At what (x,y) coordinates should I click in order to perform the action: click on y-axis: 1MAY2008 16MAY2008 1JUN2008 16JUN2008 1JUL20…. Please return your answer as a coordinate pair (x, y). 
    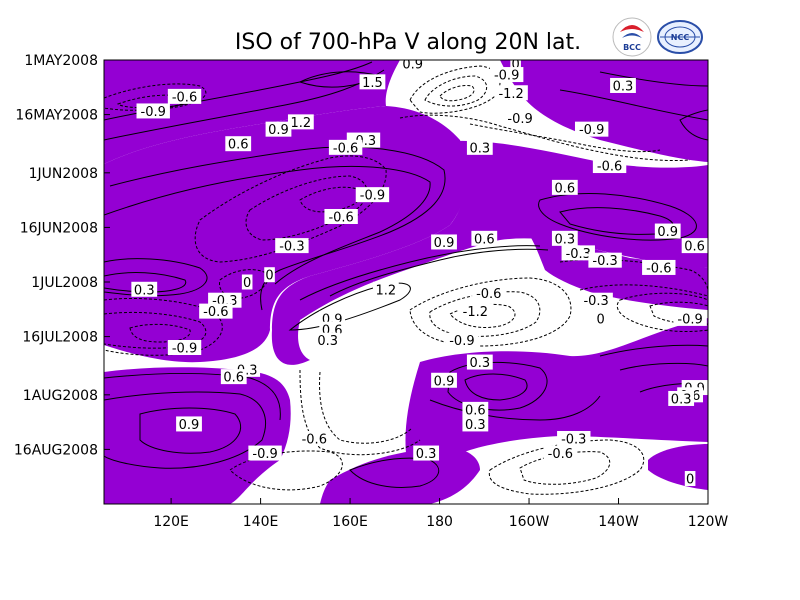
    Looking at the image, I should click on (62, 255).